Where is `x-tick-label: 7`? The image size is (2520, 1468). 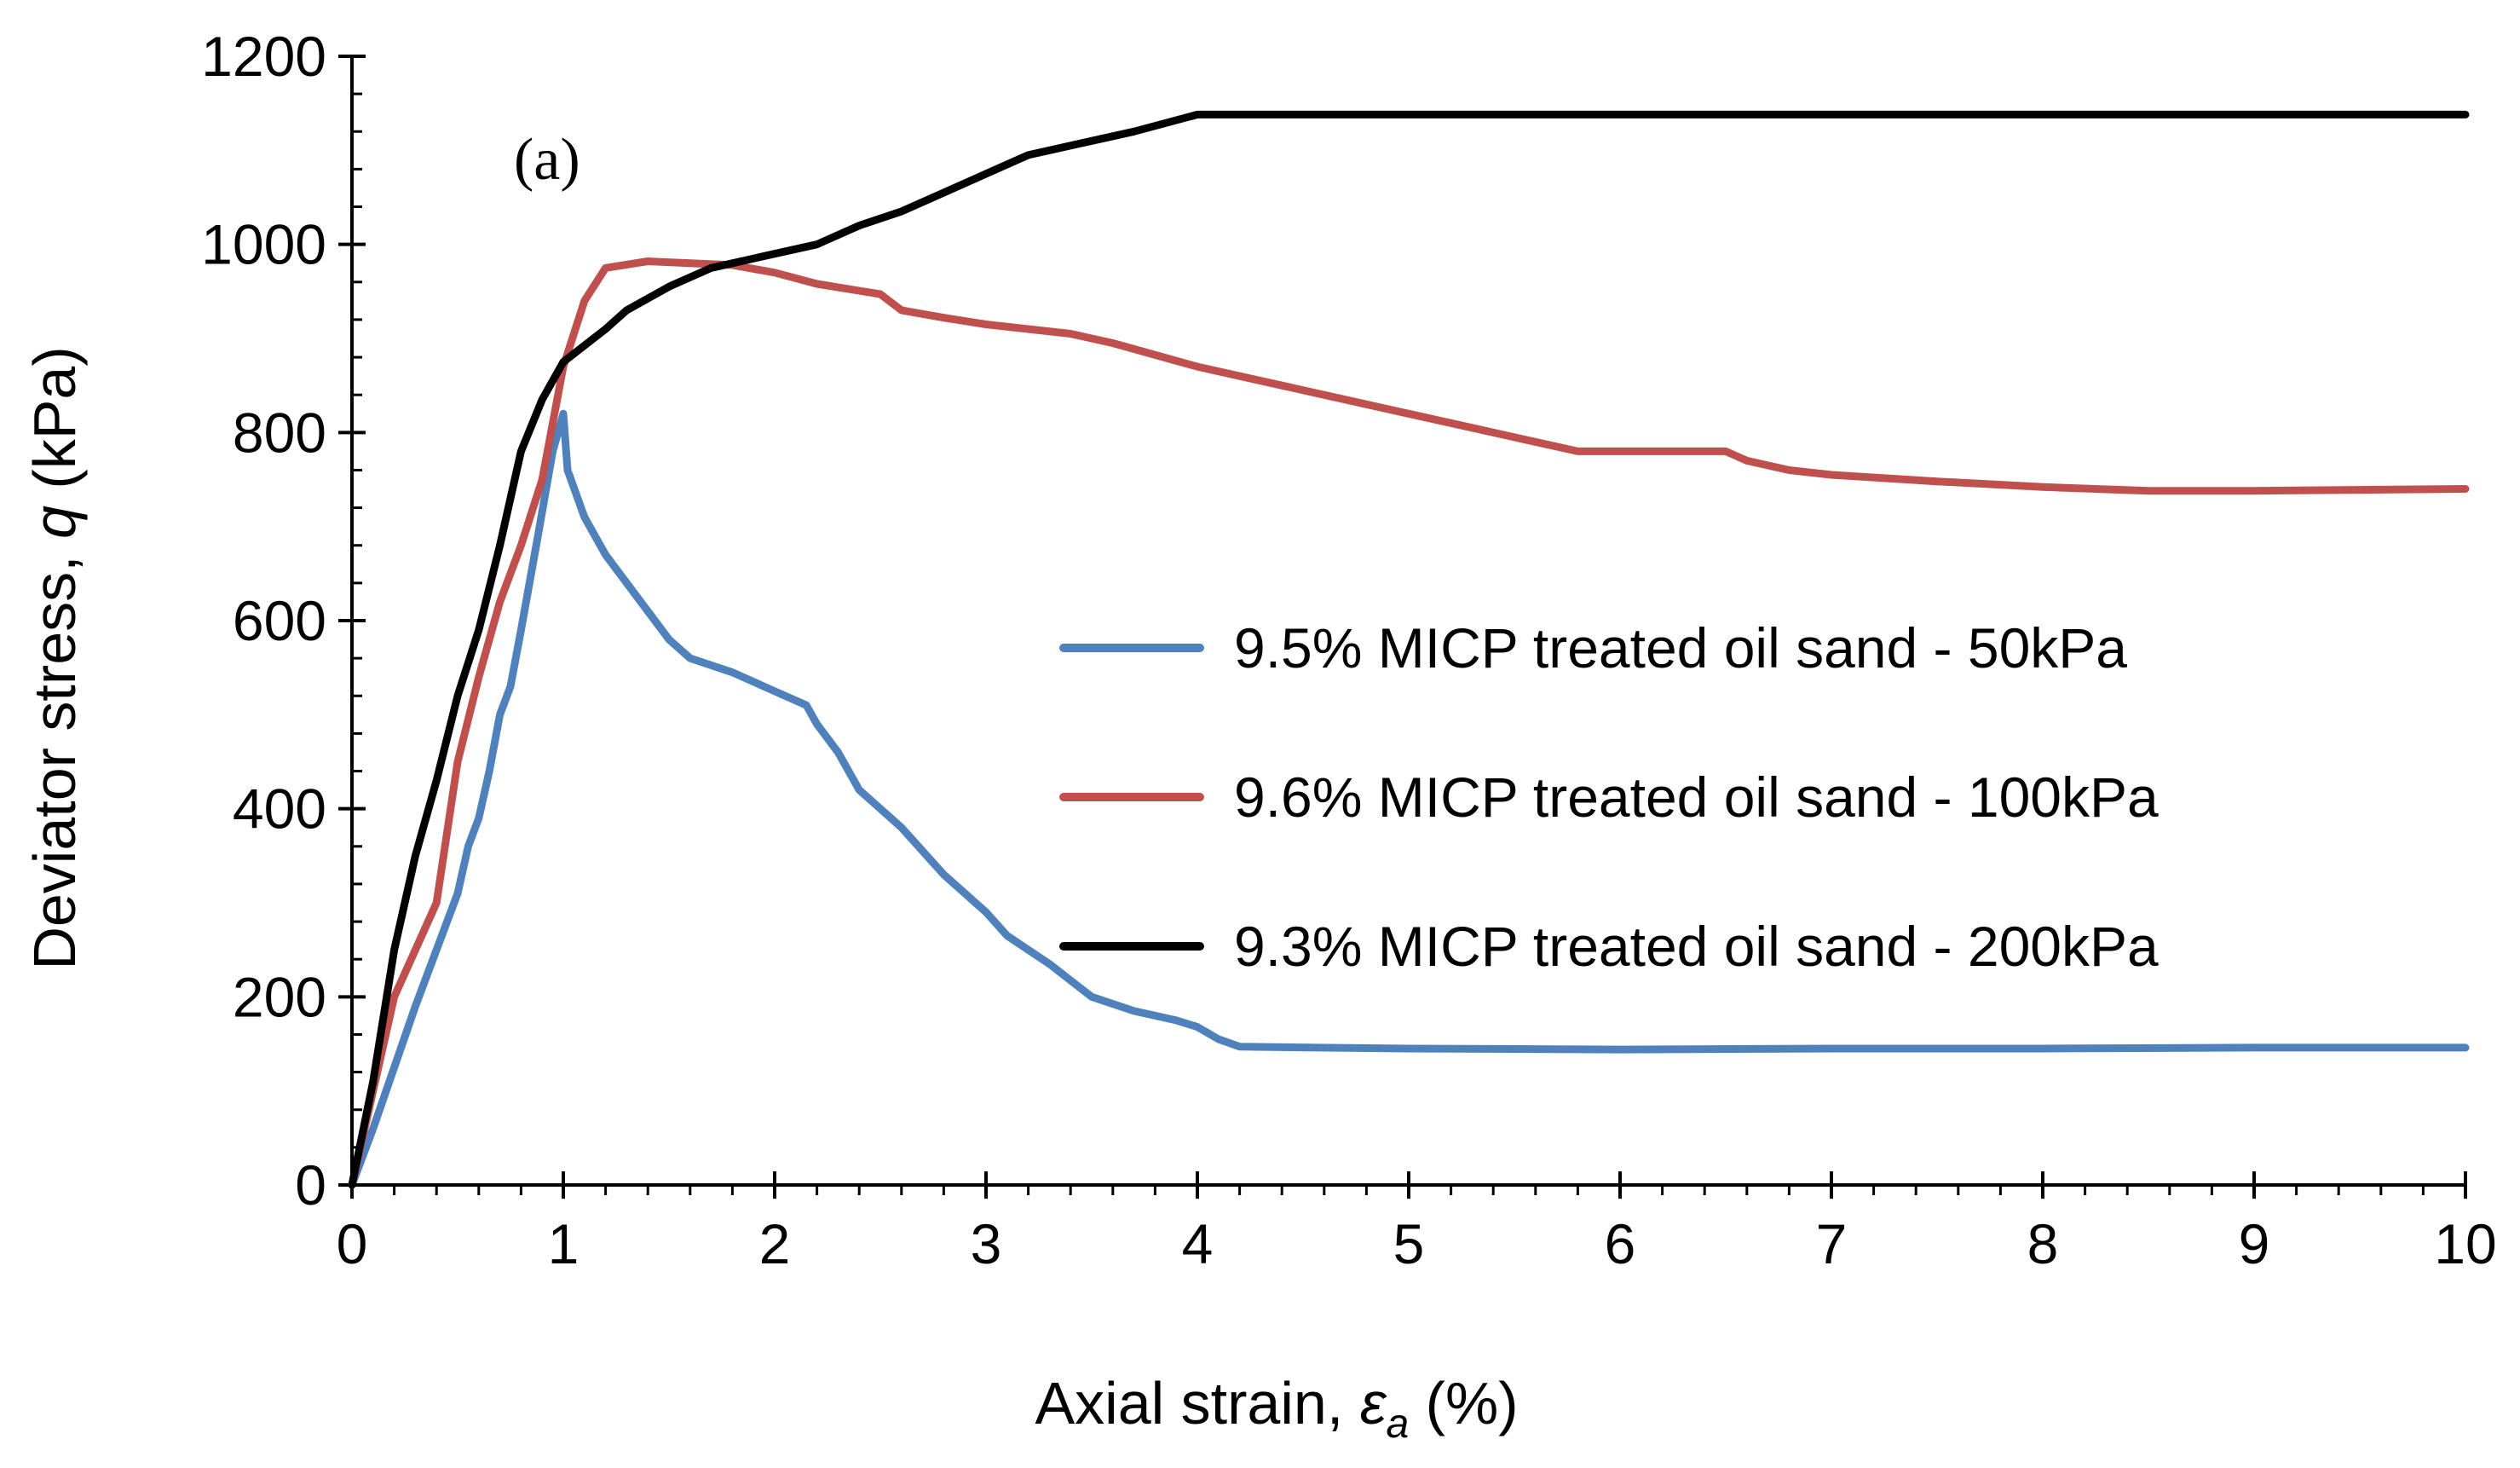
x-tick-label: 7 is located at coordinates (1832, 1244).